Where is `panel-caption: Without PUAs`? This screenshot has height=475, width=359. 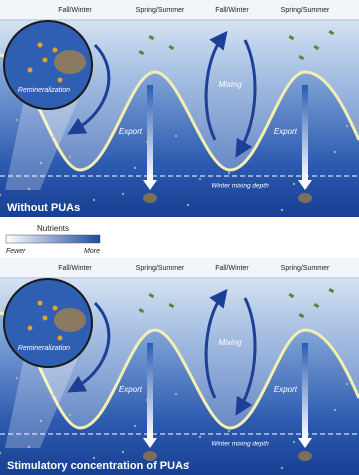
panel-caption: Without PUAs is located at coordinates (43, 208).